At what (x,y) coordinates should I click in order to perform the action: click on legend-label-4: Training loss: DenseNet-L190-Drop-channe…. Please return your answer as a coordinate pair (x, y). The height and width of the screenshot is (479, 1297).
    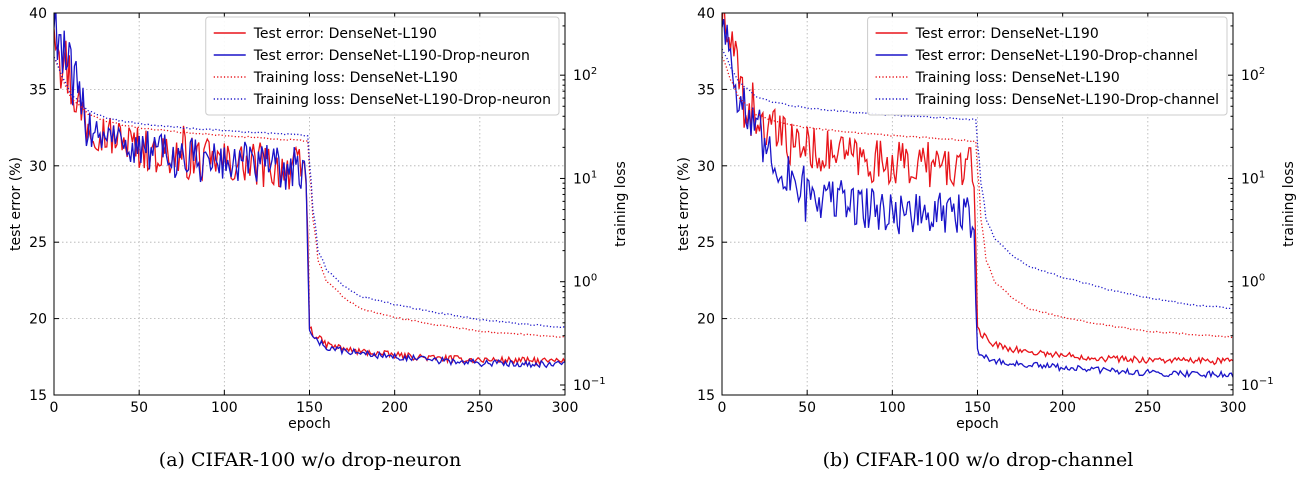
    Looking at the image, I should click on (1067, 100).